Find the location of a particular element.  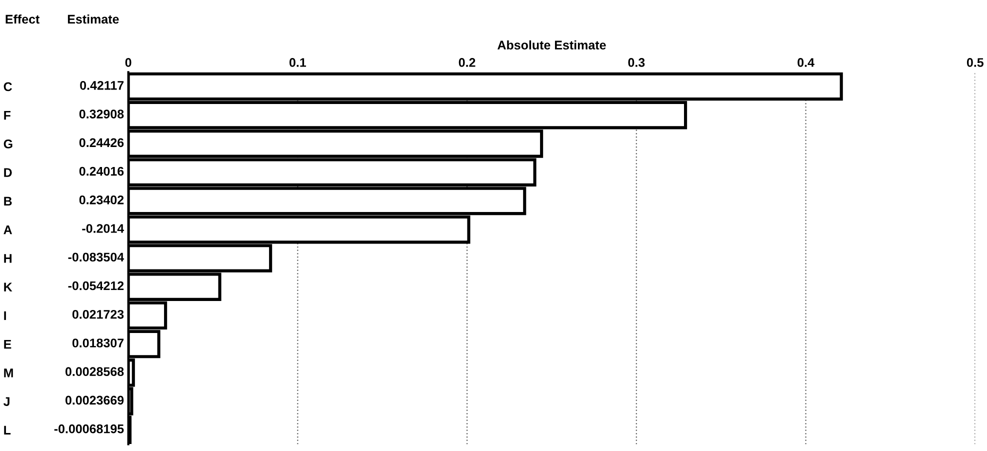

y-tick-label: C is located at coordinates (8, 87).